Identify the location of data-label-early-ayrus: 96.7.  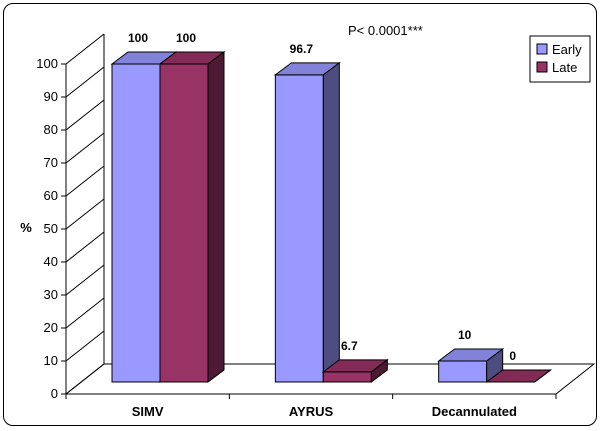
(302, 49).